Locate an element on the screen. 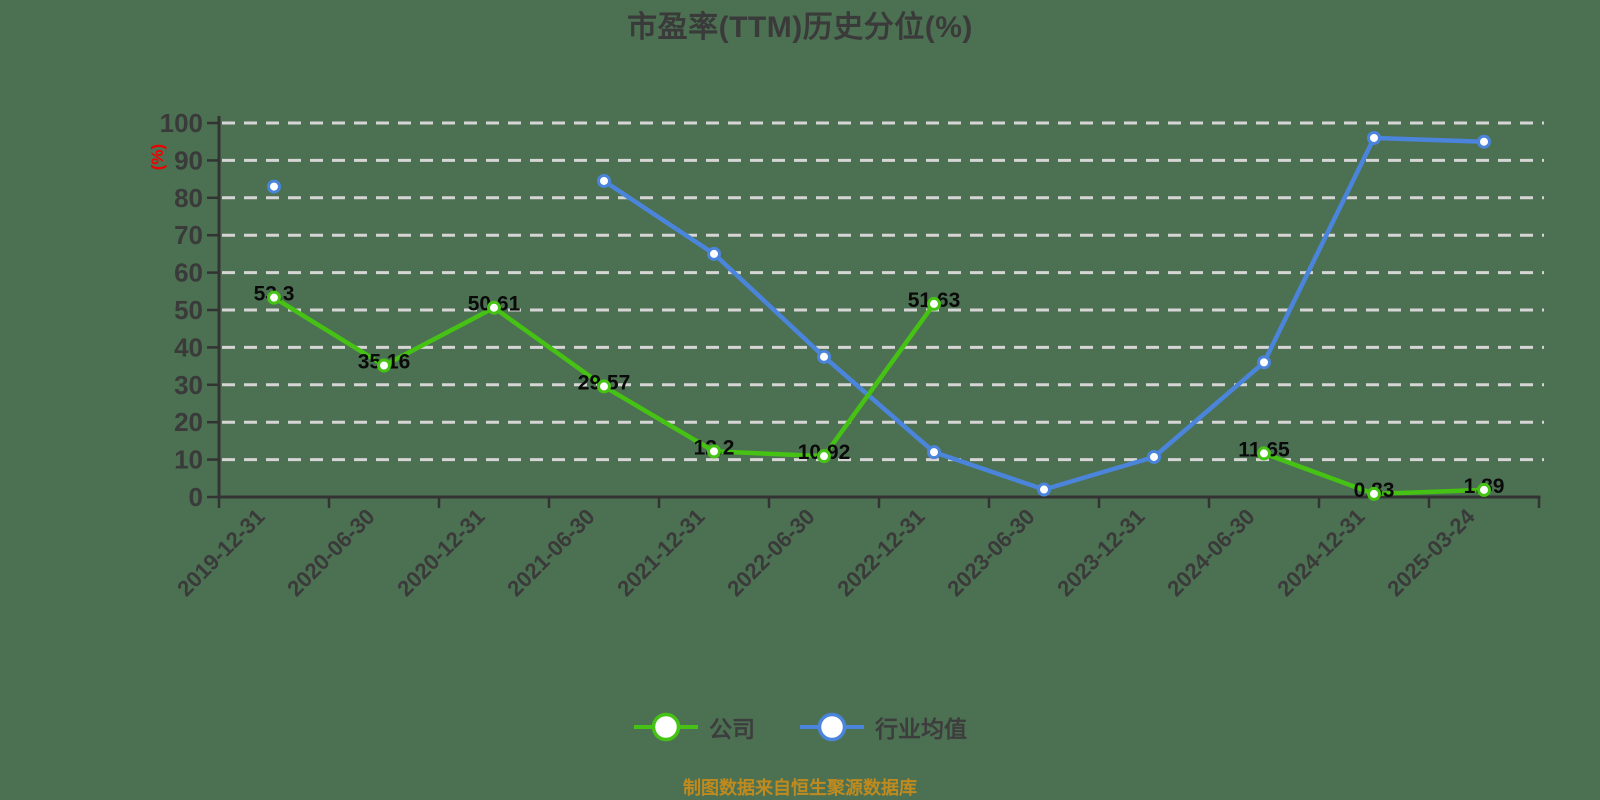 The image size is (1600, 800). x-axis-tick-label: 2021-06-30 is located at coordinates (550, 552).